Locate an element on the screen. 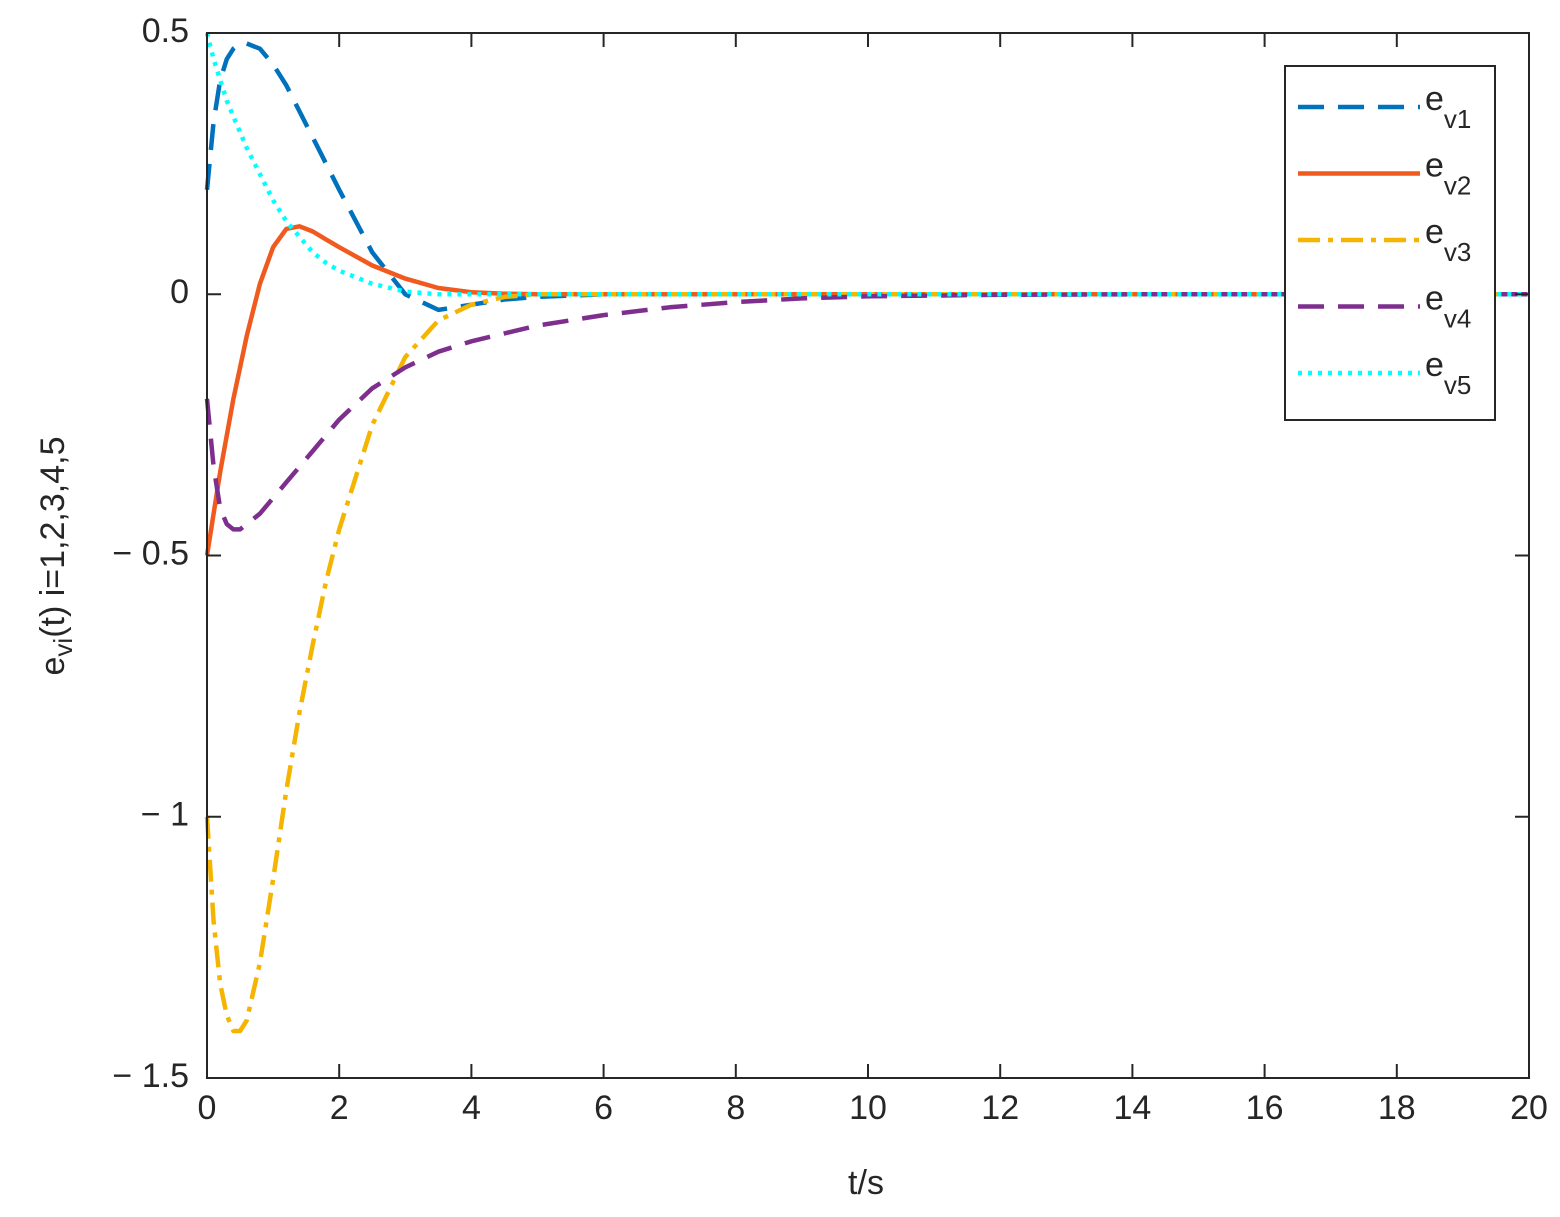 The image size is (1560, 1217). legend-label: ev5 is located at coordinates (1448, 373).